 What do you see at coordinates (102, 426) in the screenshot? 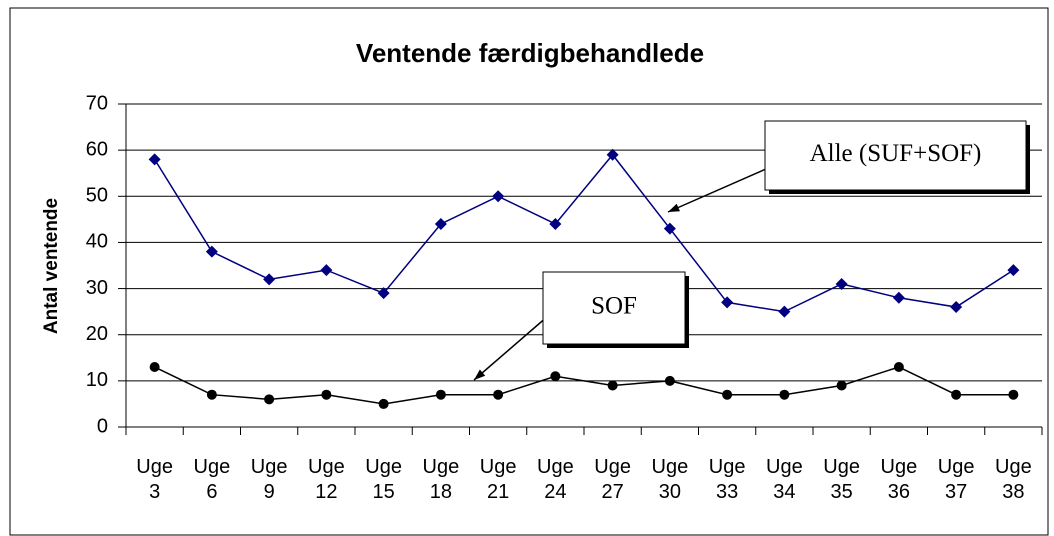
I see `y-tick-label: 0` at bounding box center [102, 426].